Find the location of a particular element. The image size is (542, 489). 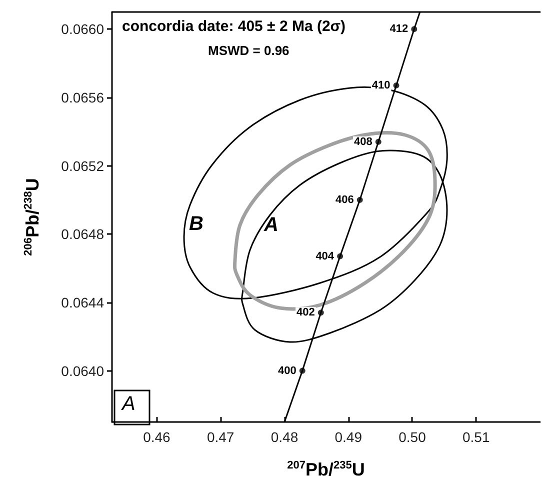

x-tick-label: 0.47 is located at coordinates (220, 437).